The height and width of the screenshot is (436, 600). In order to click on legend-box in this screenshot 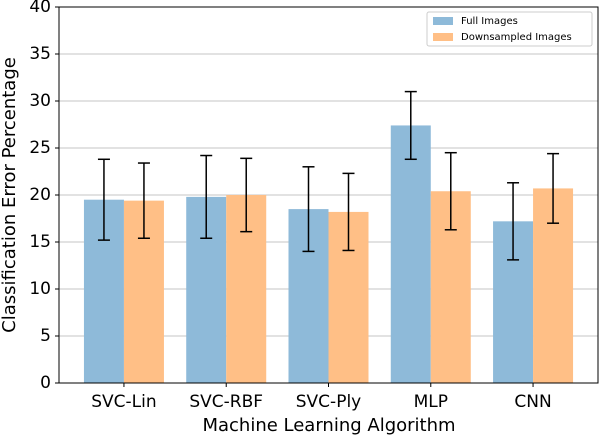, I will do `click(509, 29)`.